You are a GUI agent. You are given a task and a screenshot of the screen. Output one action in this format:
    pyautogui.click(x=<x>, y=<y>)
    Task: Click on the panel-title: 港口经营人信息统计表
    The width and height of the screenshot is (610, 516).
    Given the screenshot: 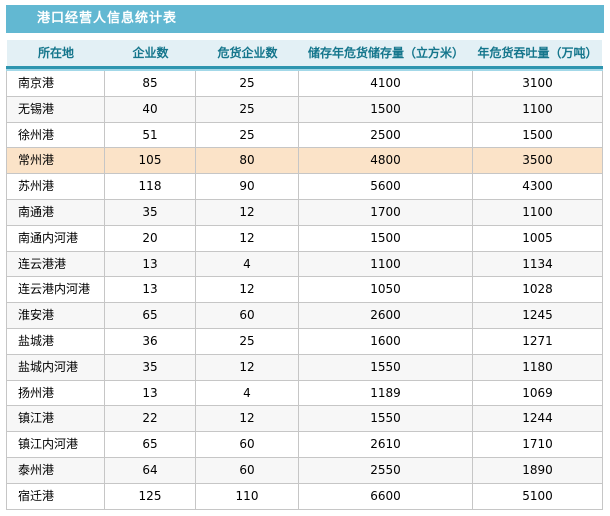 What is the action you would take?
    pyautogui.click(x=305, y=19)
    